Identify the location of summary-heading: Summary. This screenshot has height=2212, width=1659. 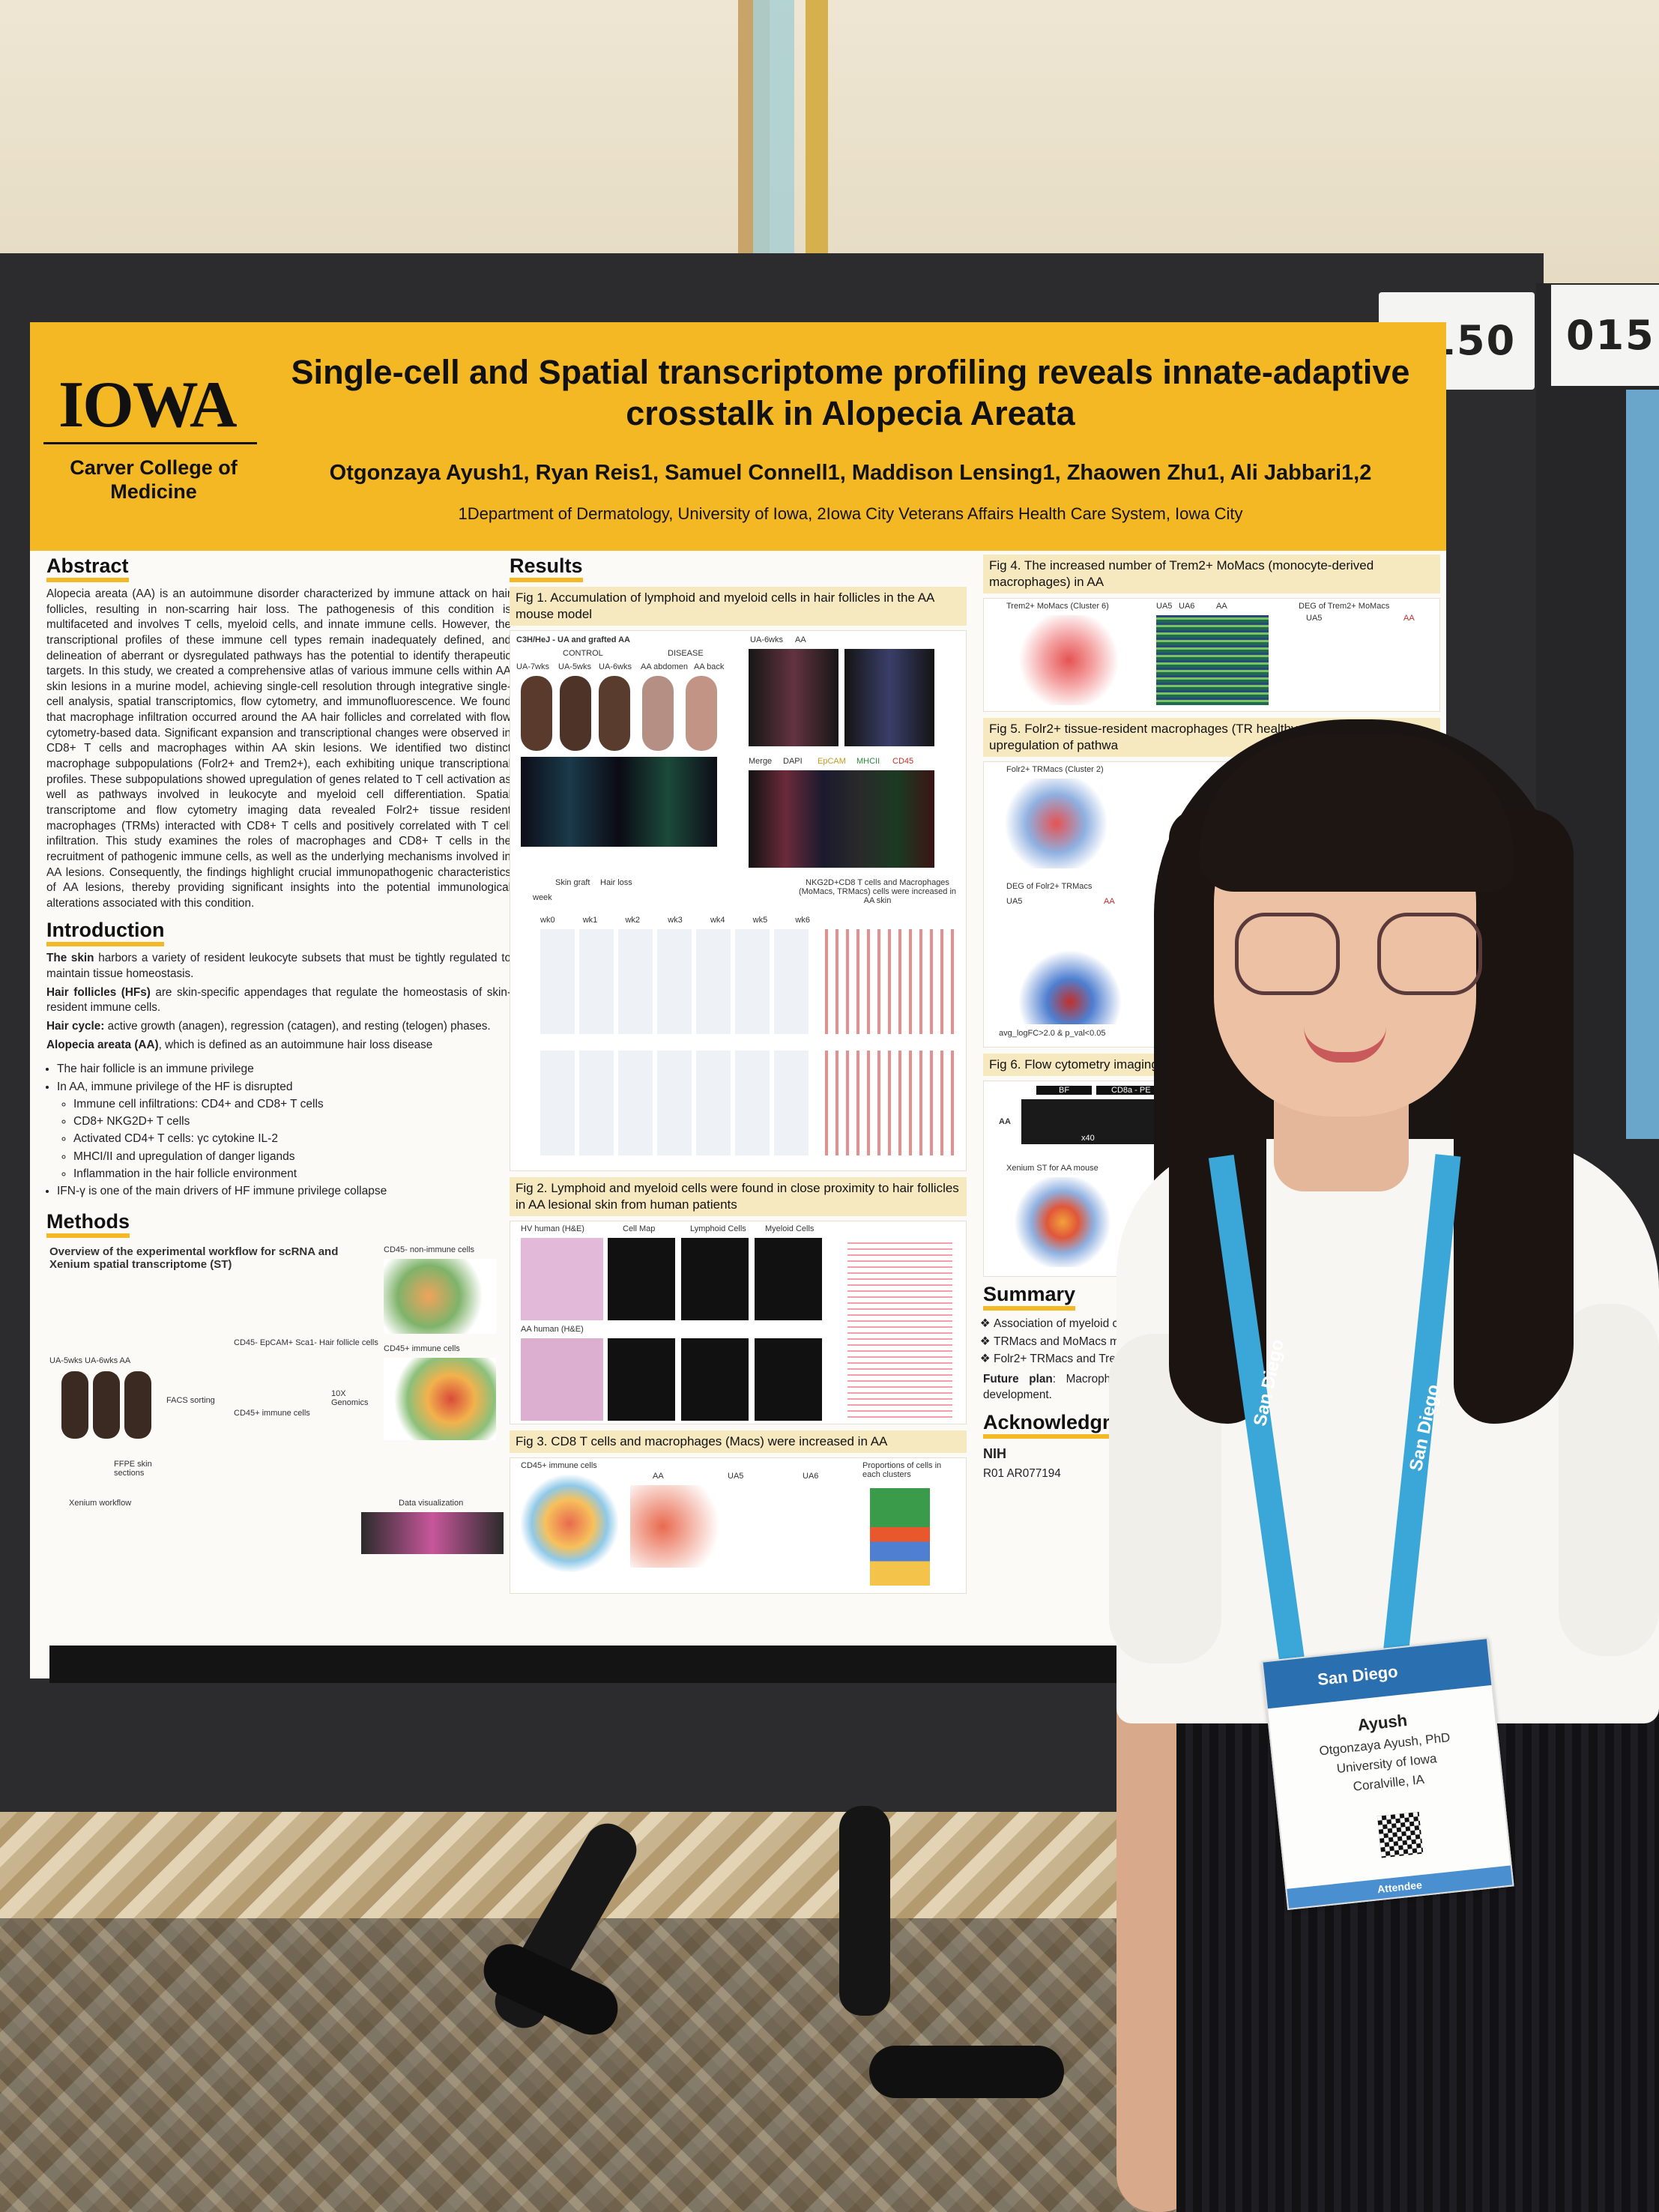
(1030, 1297).